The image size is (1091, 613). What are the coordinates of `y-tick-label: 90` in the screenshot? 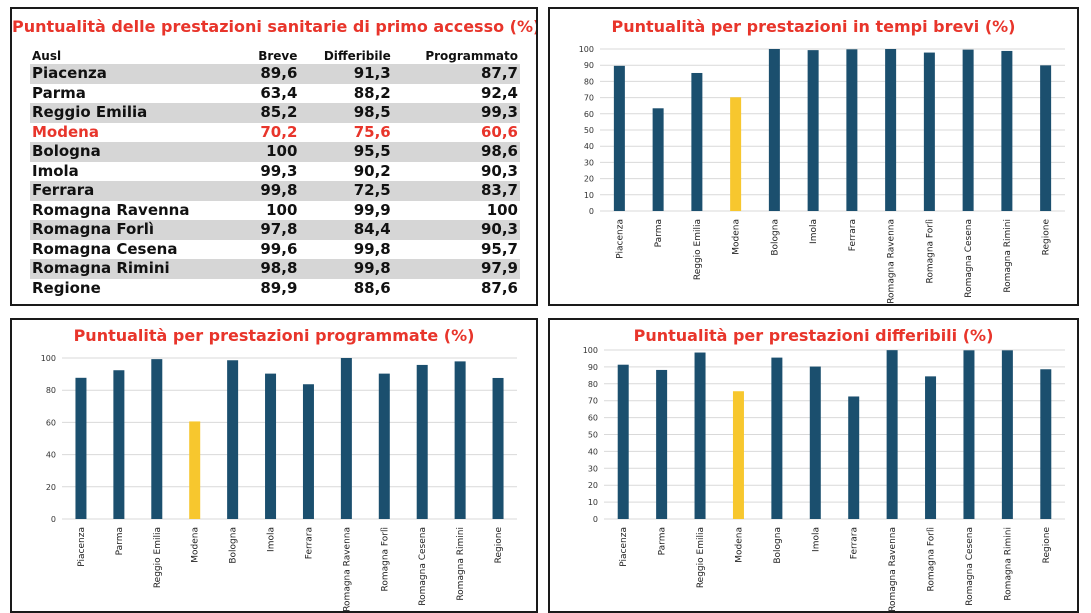 It's located at (593, 367).